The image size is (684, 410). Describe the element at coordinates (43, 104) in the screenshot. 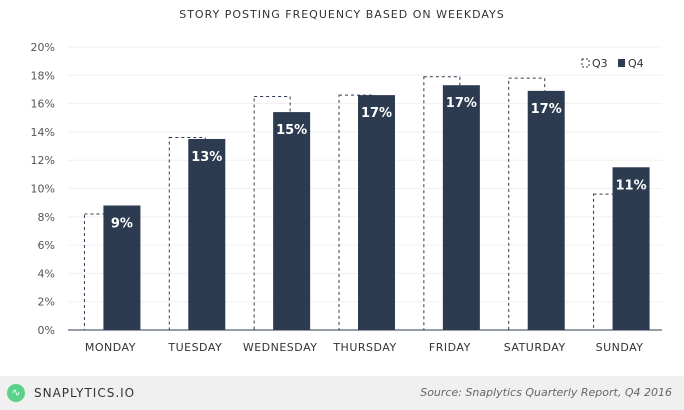

I see `y-tick-label: 16%` at that location.